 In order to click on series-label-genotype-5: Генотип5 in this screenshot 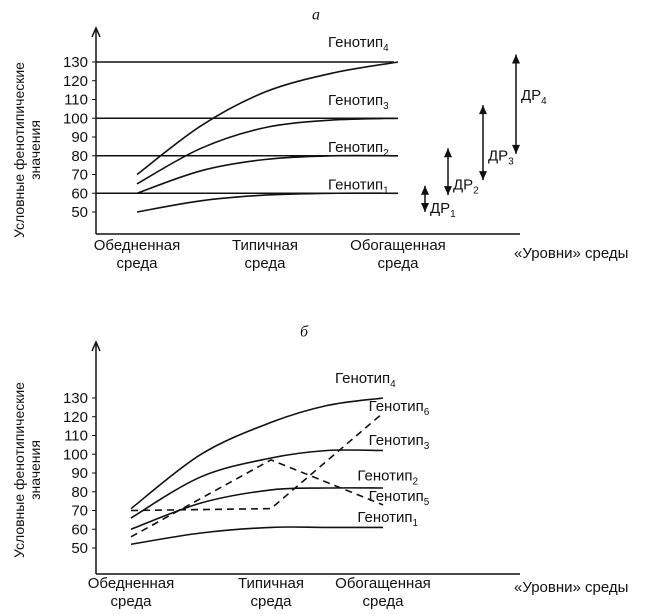, I will do `click(399, 498)`.